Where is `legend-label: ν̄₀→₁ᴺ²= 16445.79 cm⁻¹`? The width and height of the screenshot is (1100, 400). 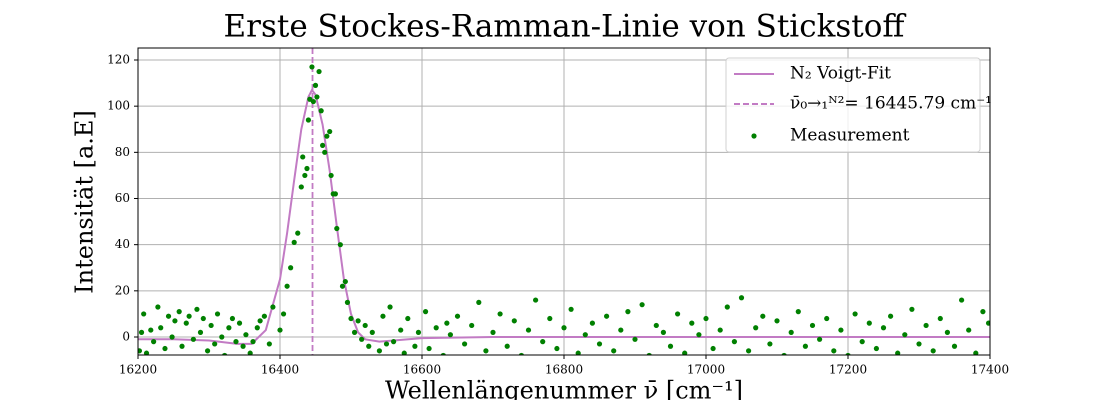 legend-label: ν̄₀→₁ᴺ²= 16445.79 cm⁻¹ is located at coordinates (891, 104).